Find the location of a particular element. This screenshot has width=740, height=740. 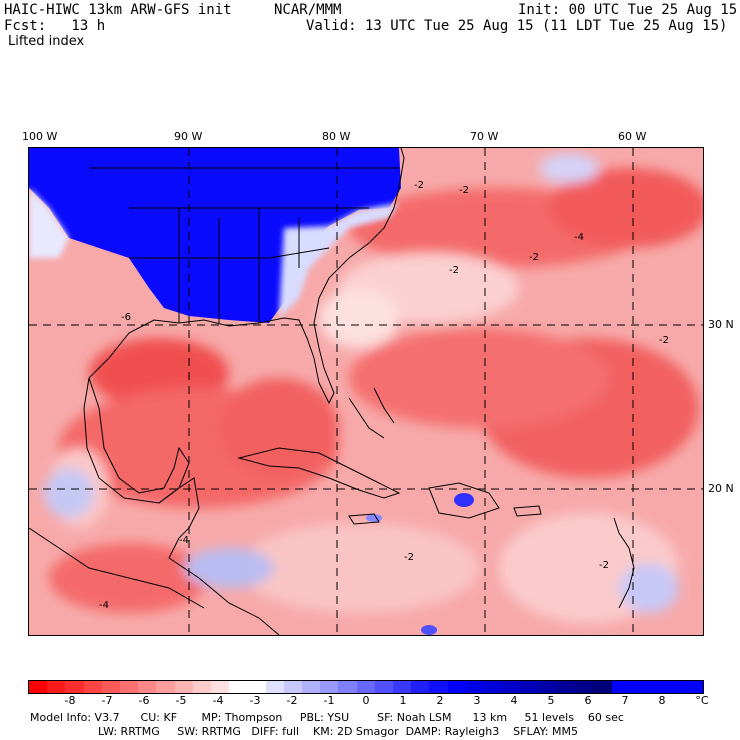

lon-label-100w: 100 W is located at coordinates (40, 136).